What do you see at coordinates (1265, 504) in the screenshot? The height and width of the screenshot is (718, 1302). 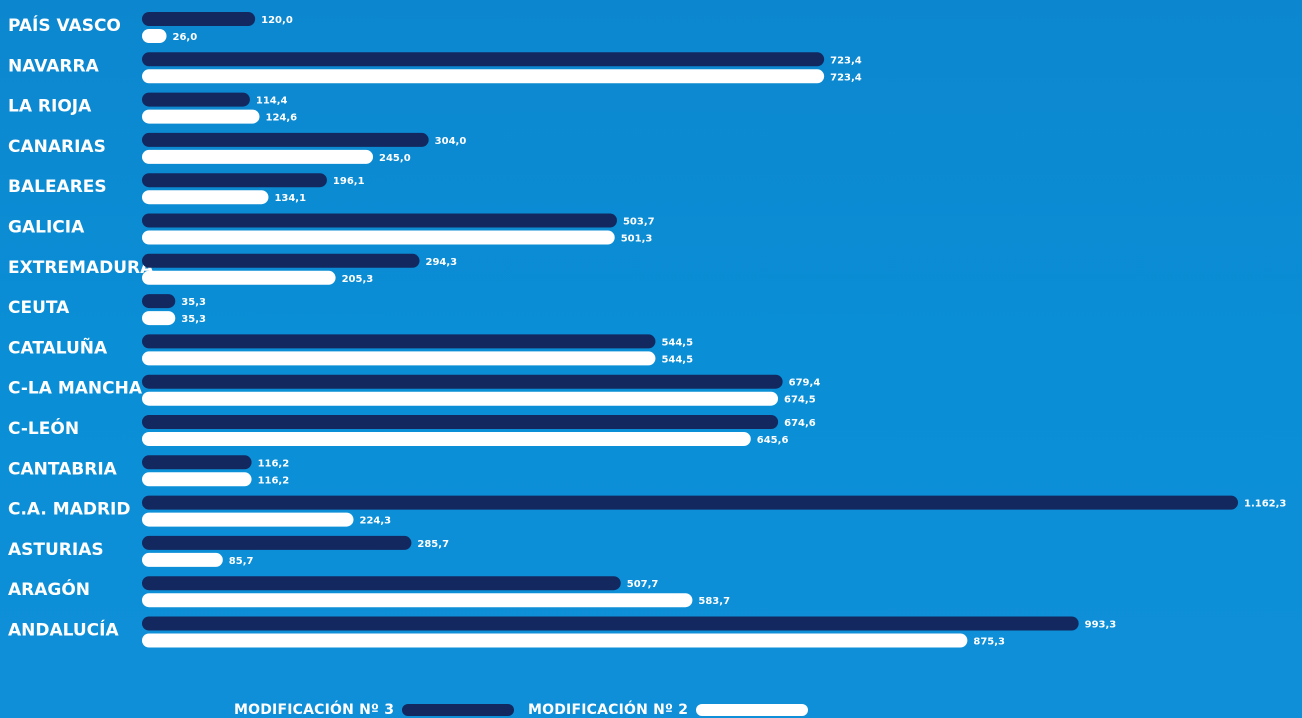 I see `data-label-series-1: 1.162,3` at bounding box center [1265, 504].